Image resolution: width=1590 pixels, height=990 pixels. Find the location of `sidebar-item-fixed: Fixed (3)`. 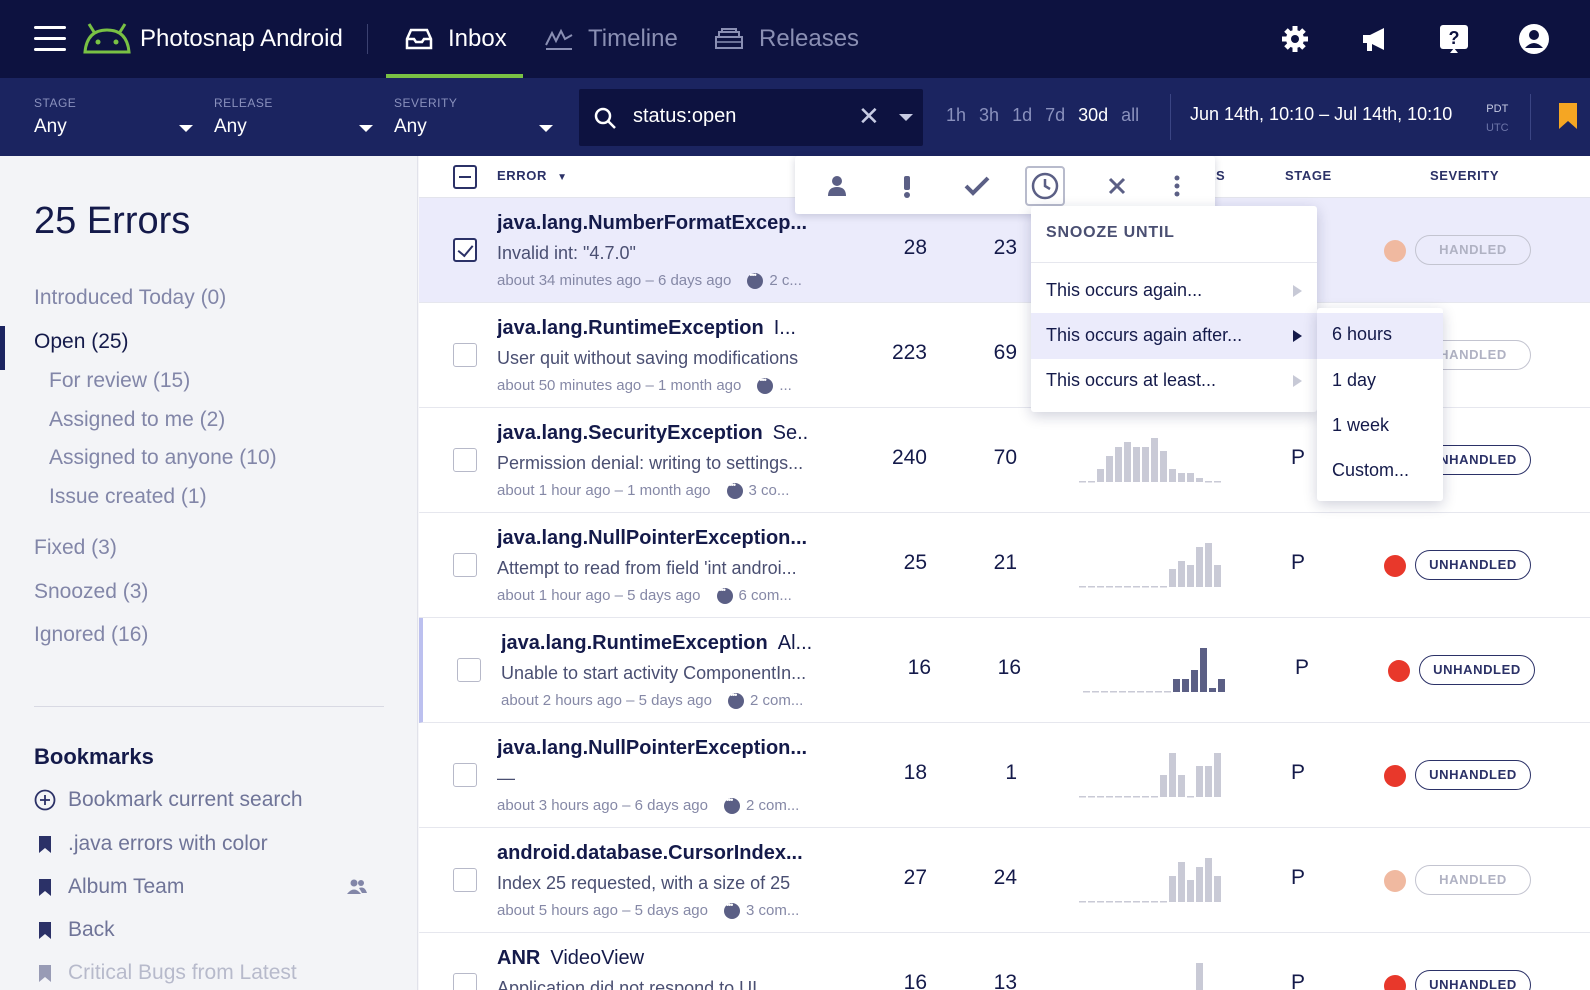

sidebar-item-fixed: Fixed (3) is located at coordinates (75, 547).